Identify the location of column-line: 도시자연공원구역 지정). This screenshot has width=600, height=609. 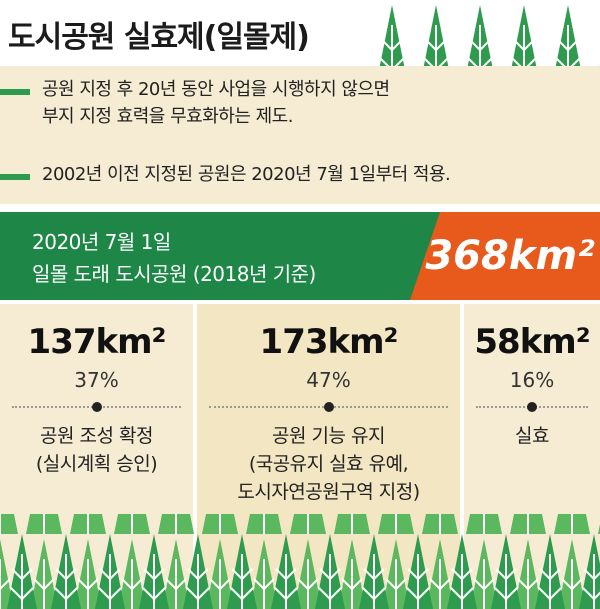
(328, 492).